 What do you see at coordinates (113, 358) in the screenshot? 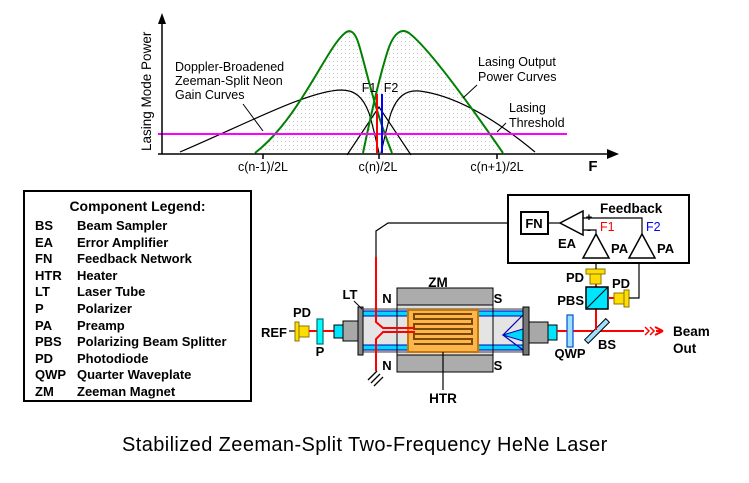
I see `legend-desc: Photodiode` at bounding box center [113, 358].